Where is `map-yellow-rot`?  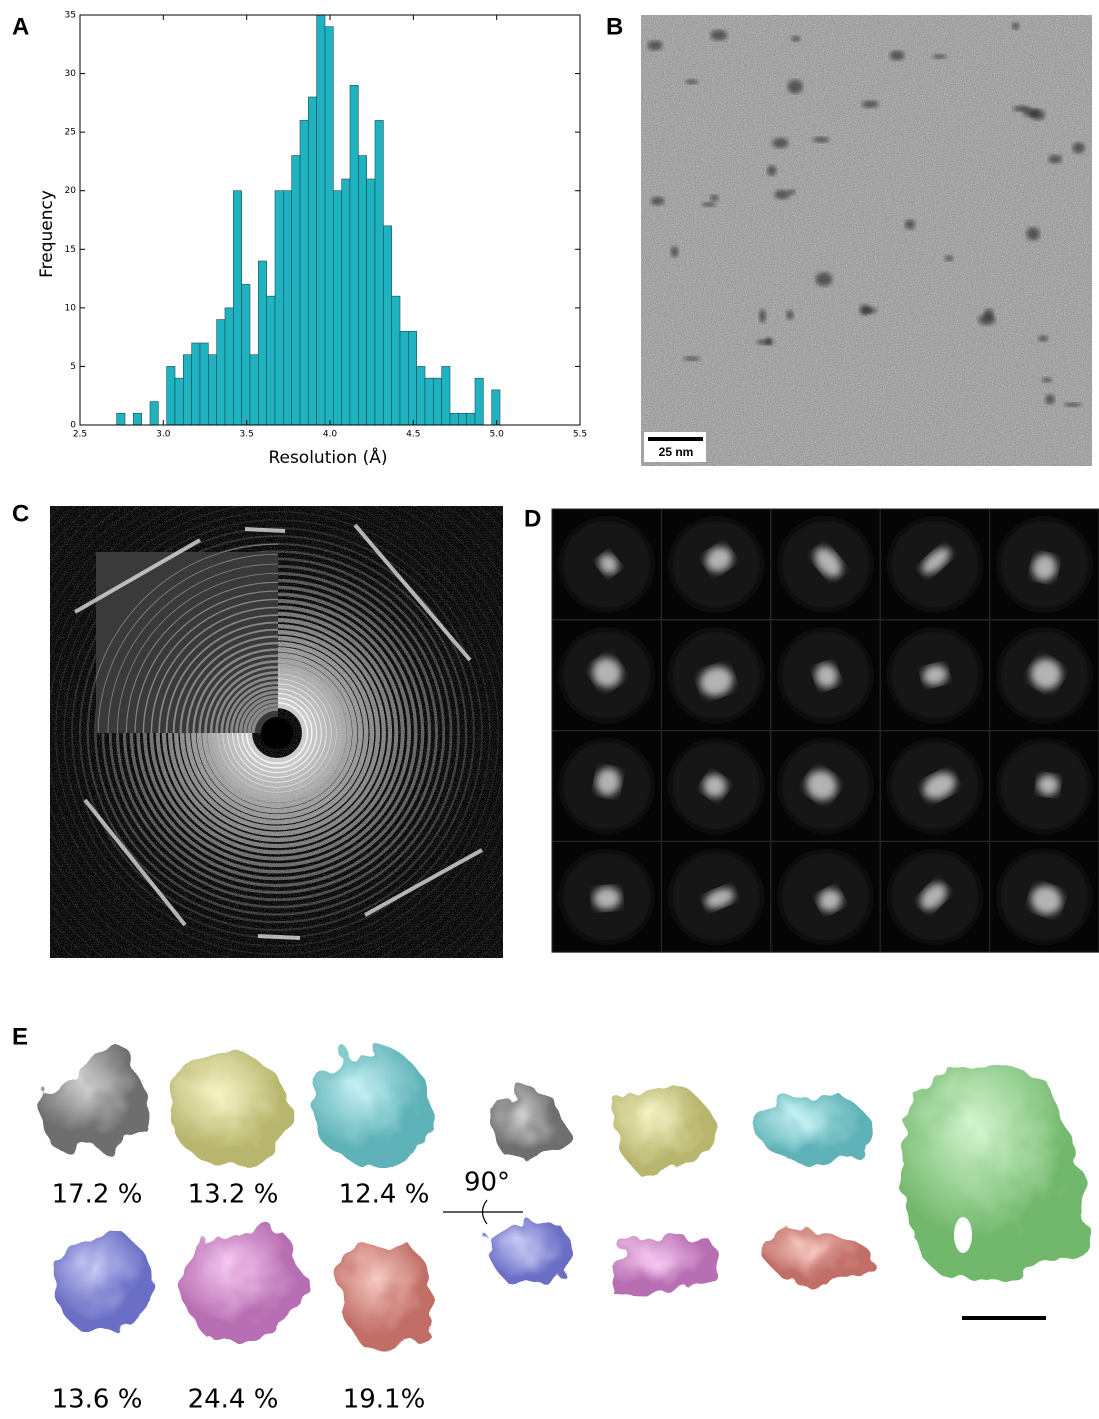 map-yellow-rot is located at coordinates (662, 1130).